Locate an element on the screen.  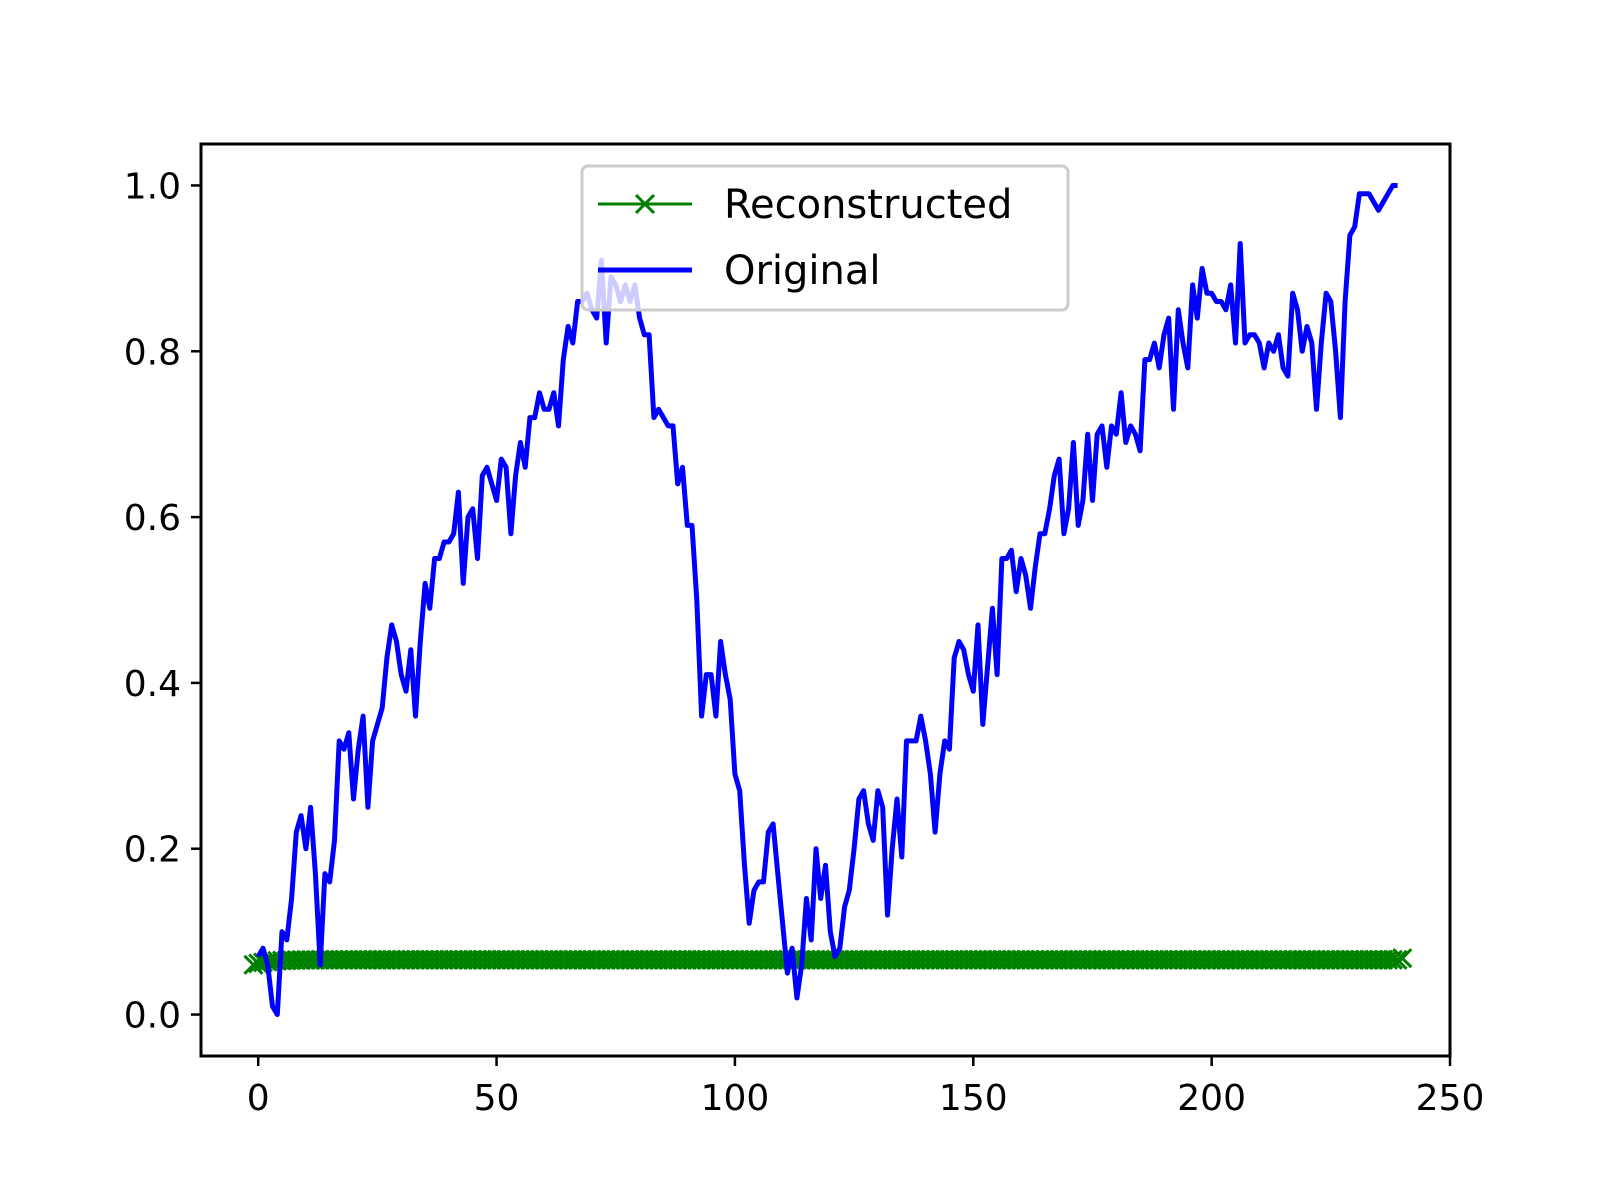
legend-original-label: Original is located at coordinates (802, 271).